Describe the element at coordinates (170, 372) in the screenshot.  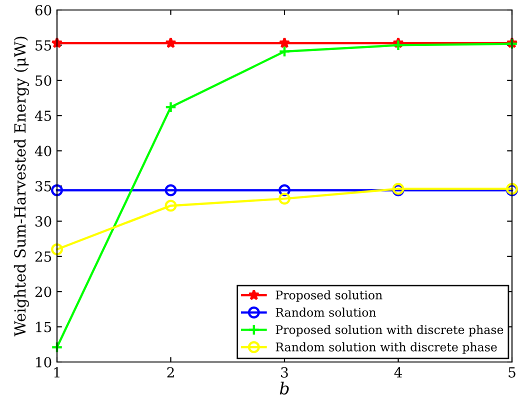
I see `x-tick-label: 2` at that location.